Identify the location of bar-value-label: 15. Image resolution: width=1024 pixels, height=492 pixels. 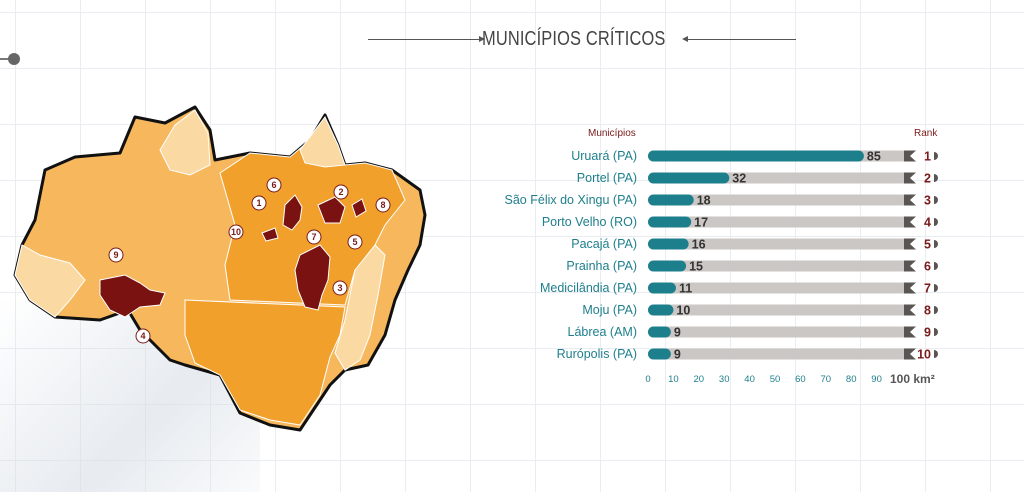
(696, 267).